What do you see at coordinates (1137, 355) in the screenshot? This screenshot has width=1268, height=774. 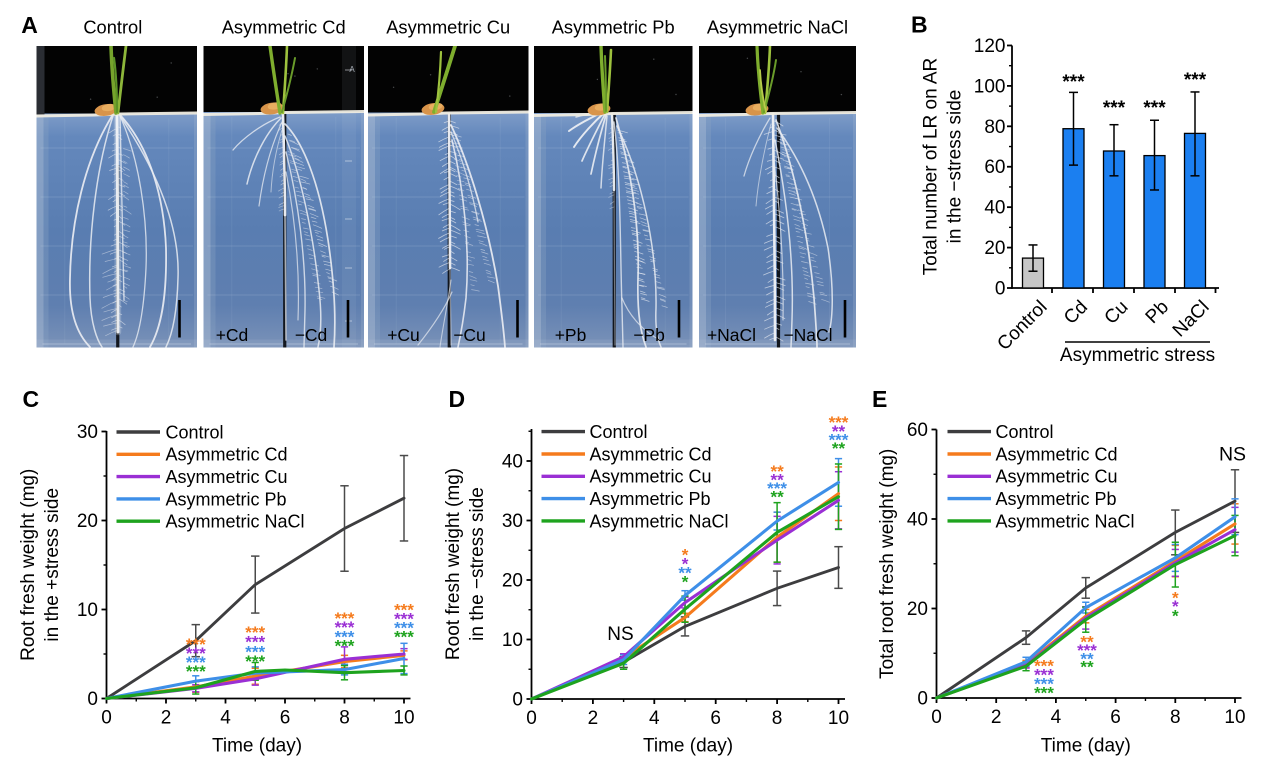 I see `svg-text: Asymmetric stress` at bounding box center [1137, 355].